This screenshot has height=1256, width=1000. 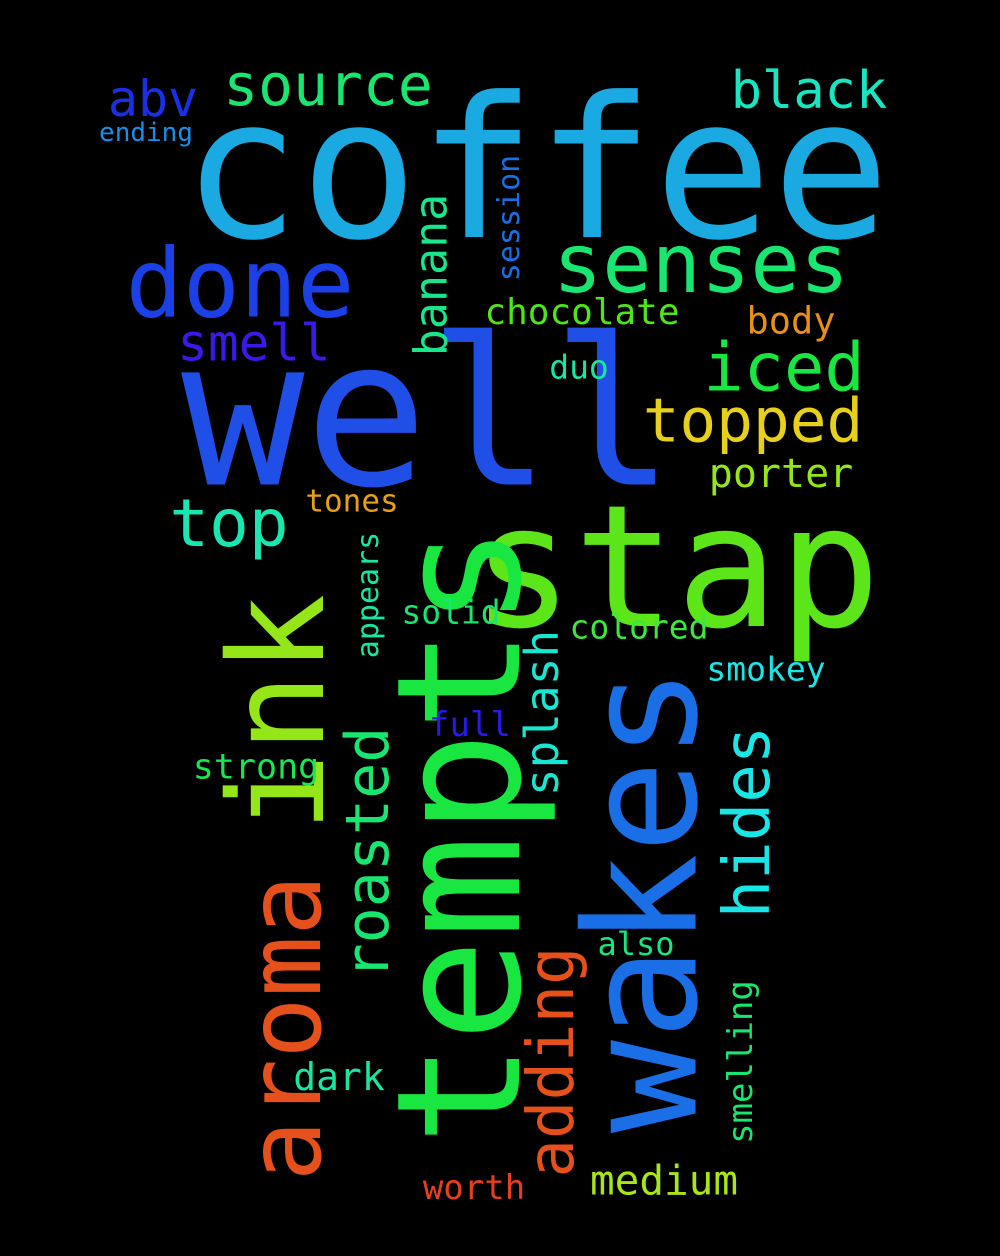 What do you see at coordinates (582, 312) in the screenshot?
I see `word-chocolate: chocolate` at bounding box center [582, 312].